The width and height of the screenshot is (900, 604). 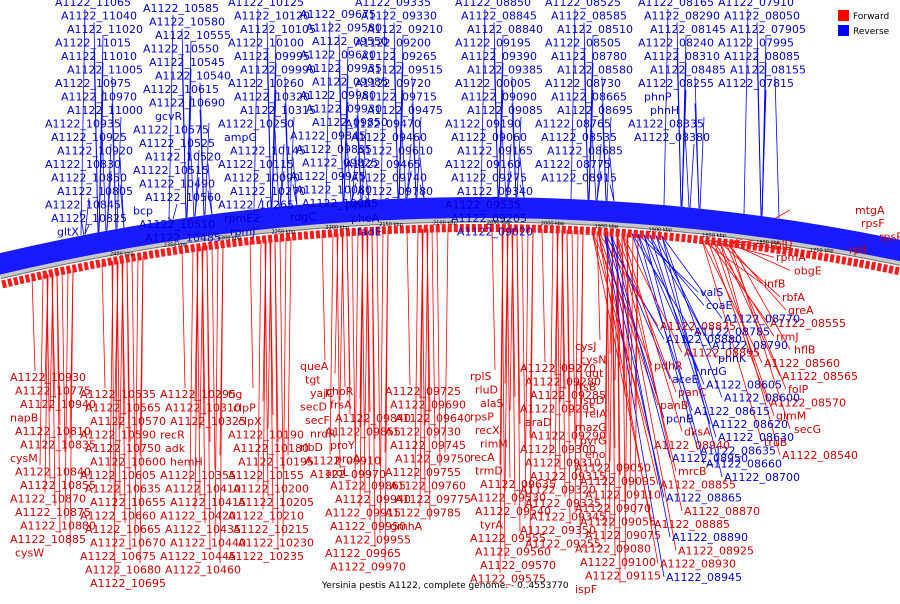 I want to click on gene-label: A1122_09635, so click(x=518, y=484).